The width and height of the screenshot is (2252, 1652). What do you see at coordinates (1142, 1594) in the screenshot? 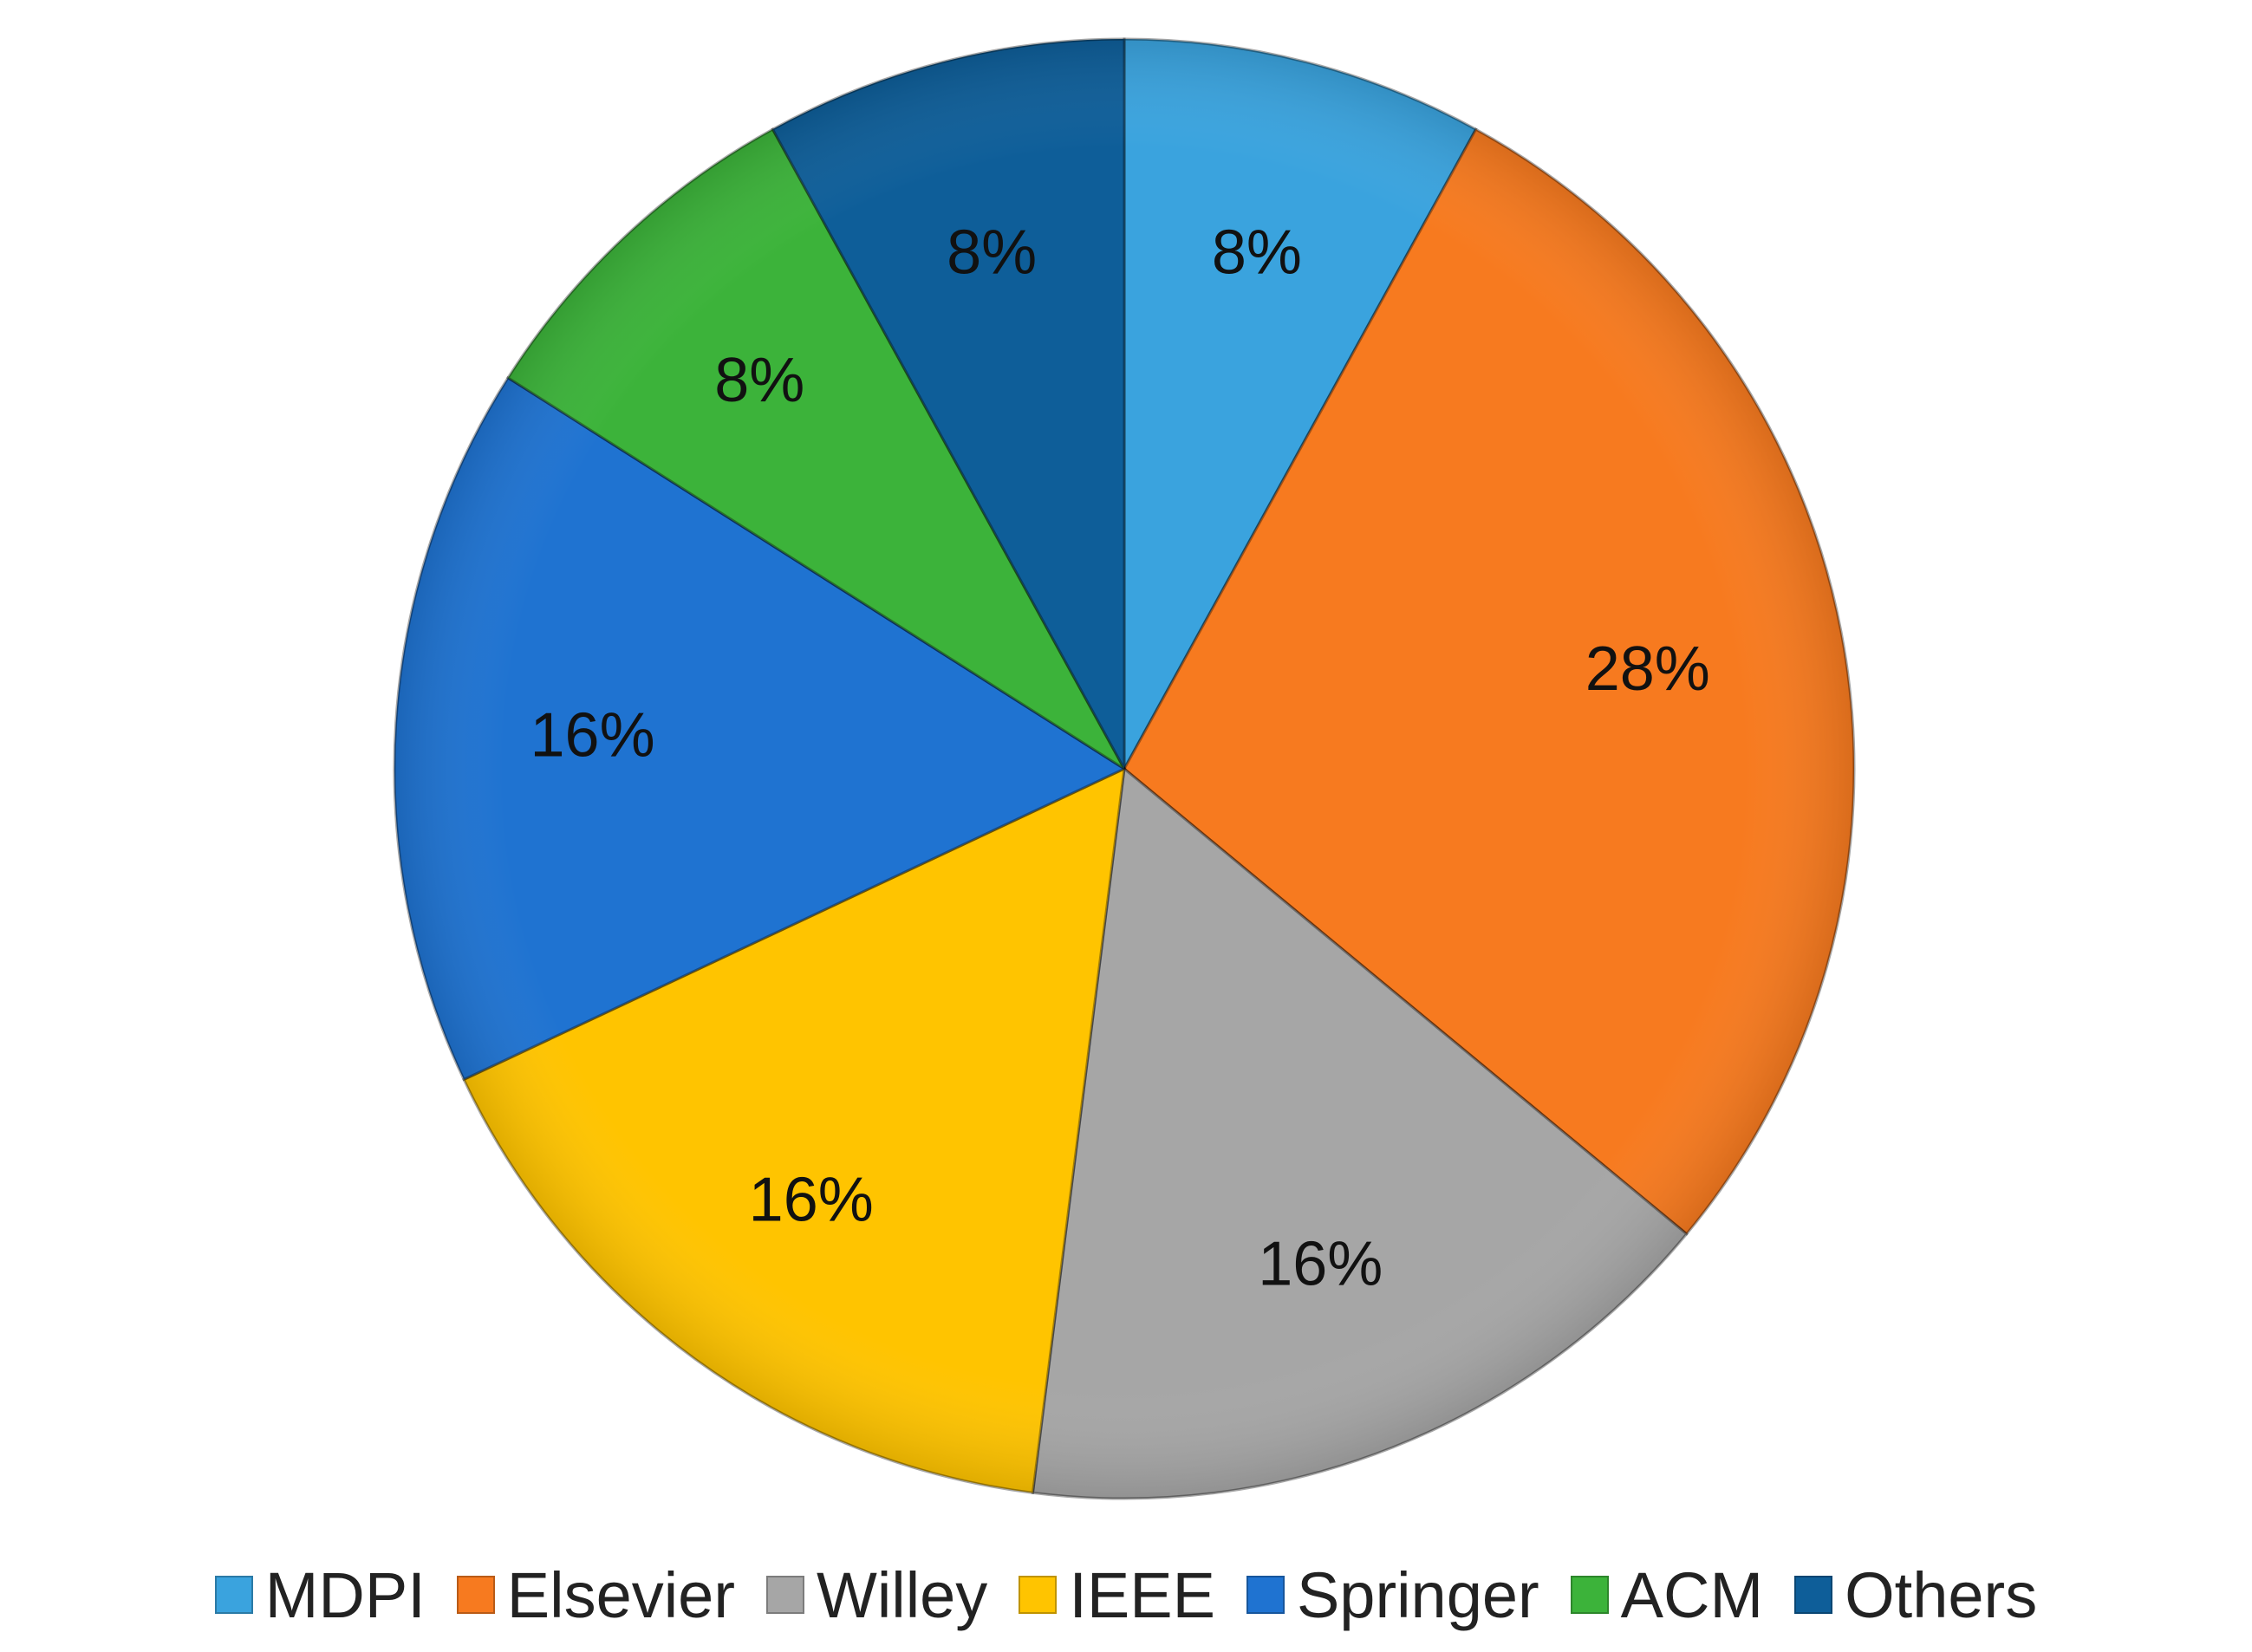
I see `legend-label-ieee: IEEE` at bounding box center [1142, 1594].